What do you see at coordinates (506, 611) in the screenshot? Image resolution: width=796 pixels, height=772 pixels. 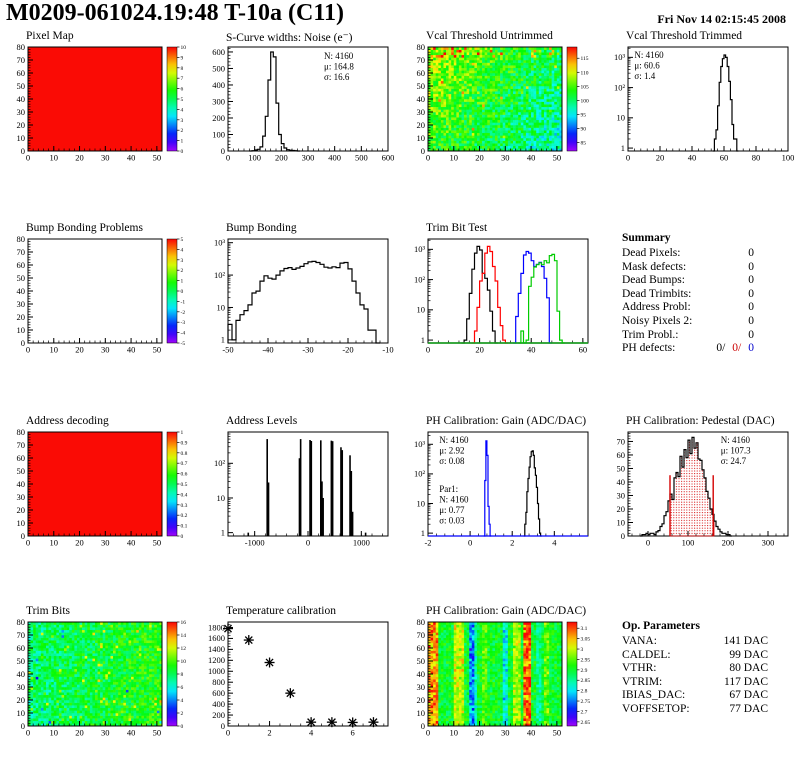 I see `ph-gain-map-title: PH Calibration: Gain (ADC/DAC)` at bounding box center [506, 611].